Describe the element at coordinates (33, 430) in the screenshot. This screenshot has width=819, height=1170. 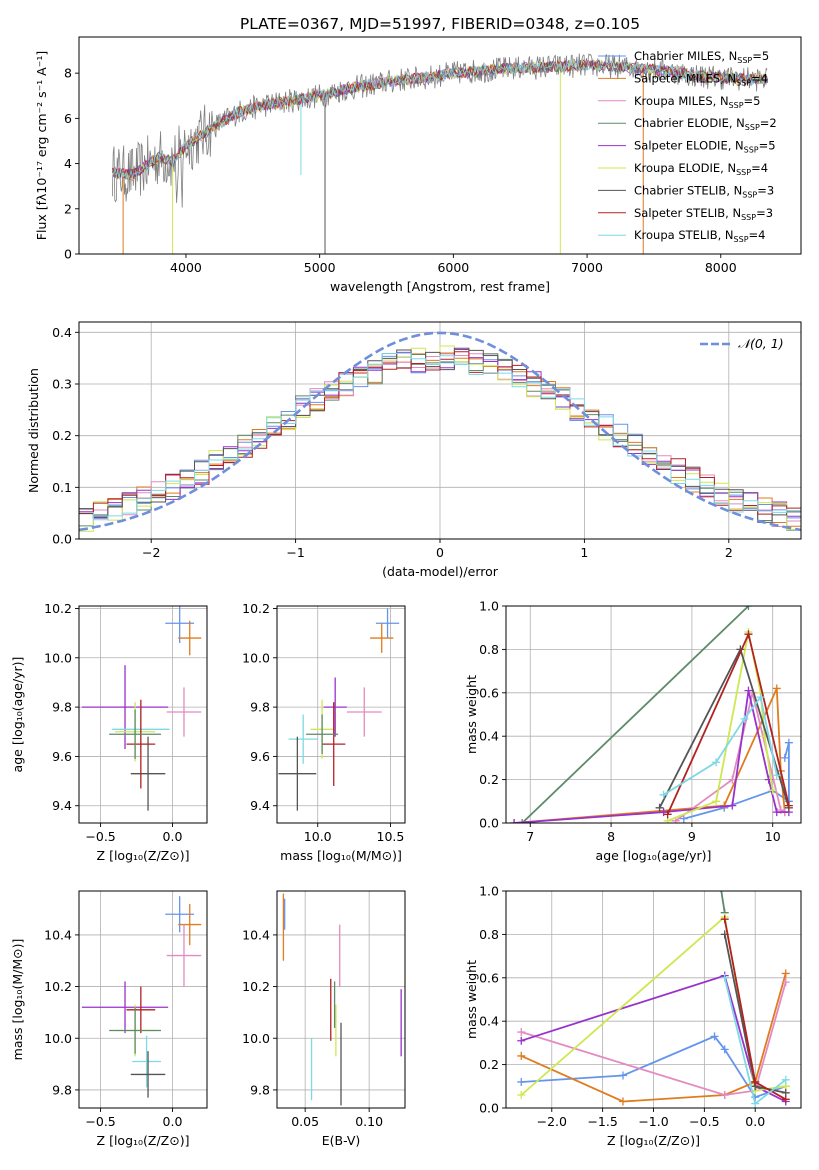
I see `y-axis-label: Normed distribution` at that location.